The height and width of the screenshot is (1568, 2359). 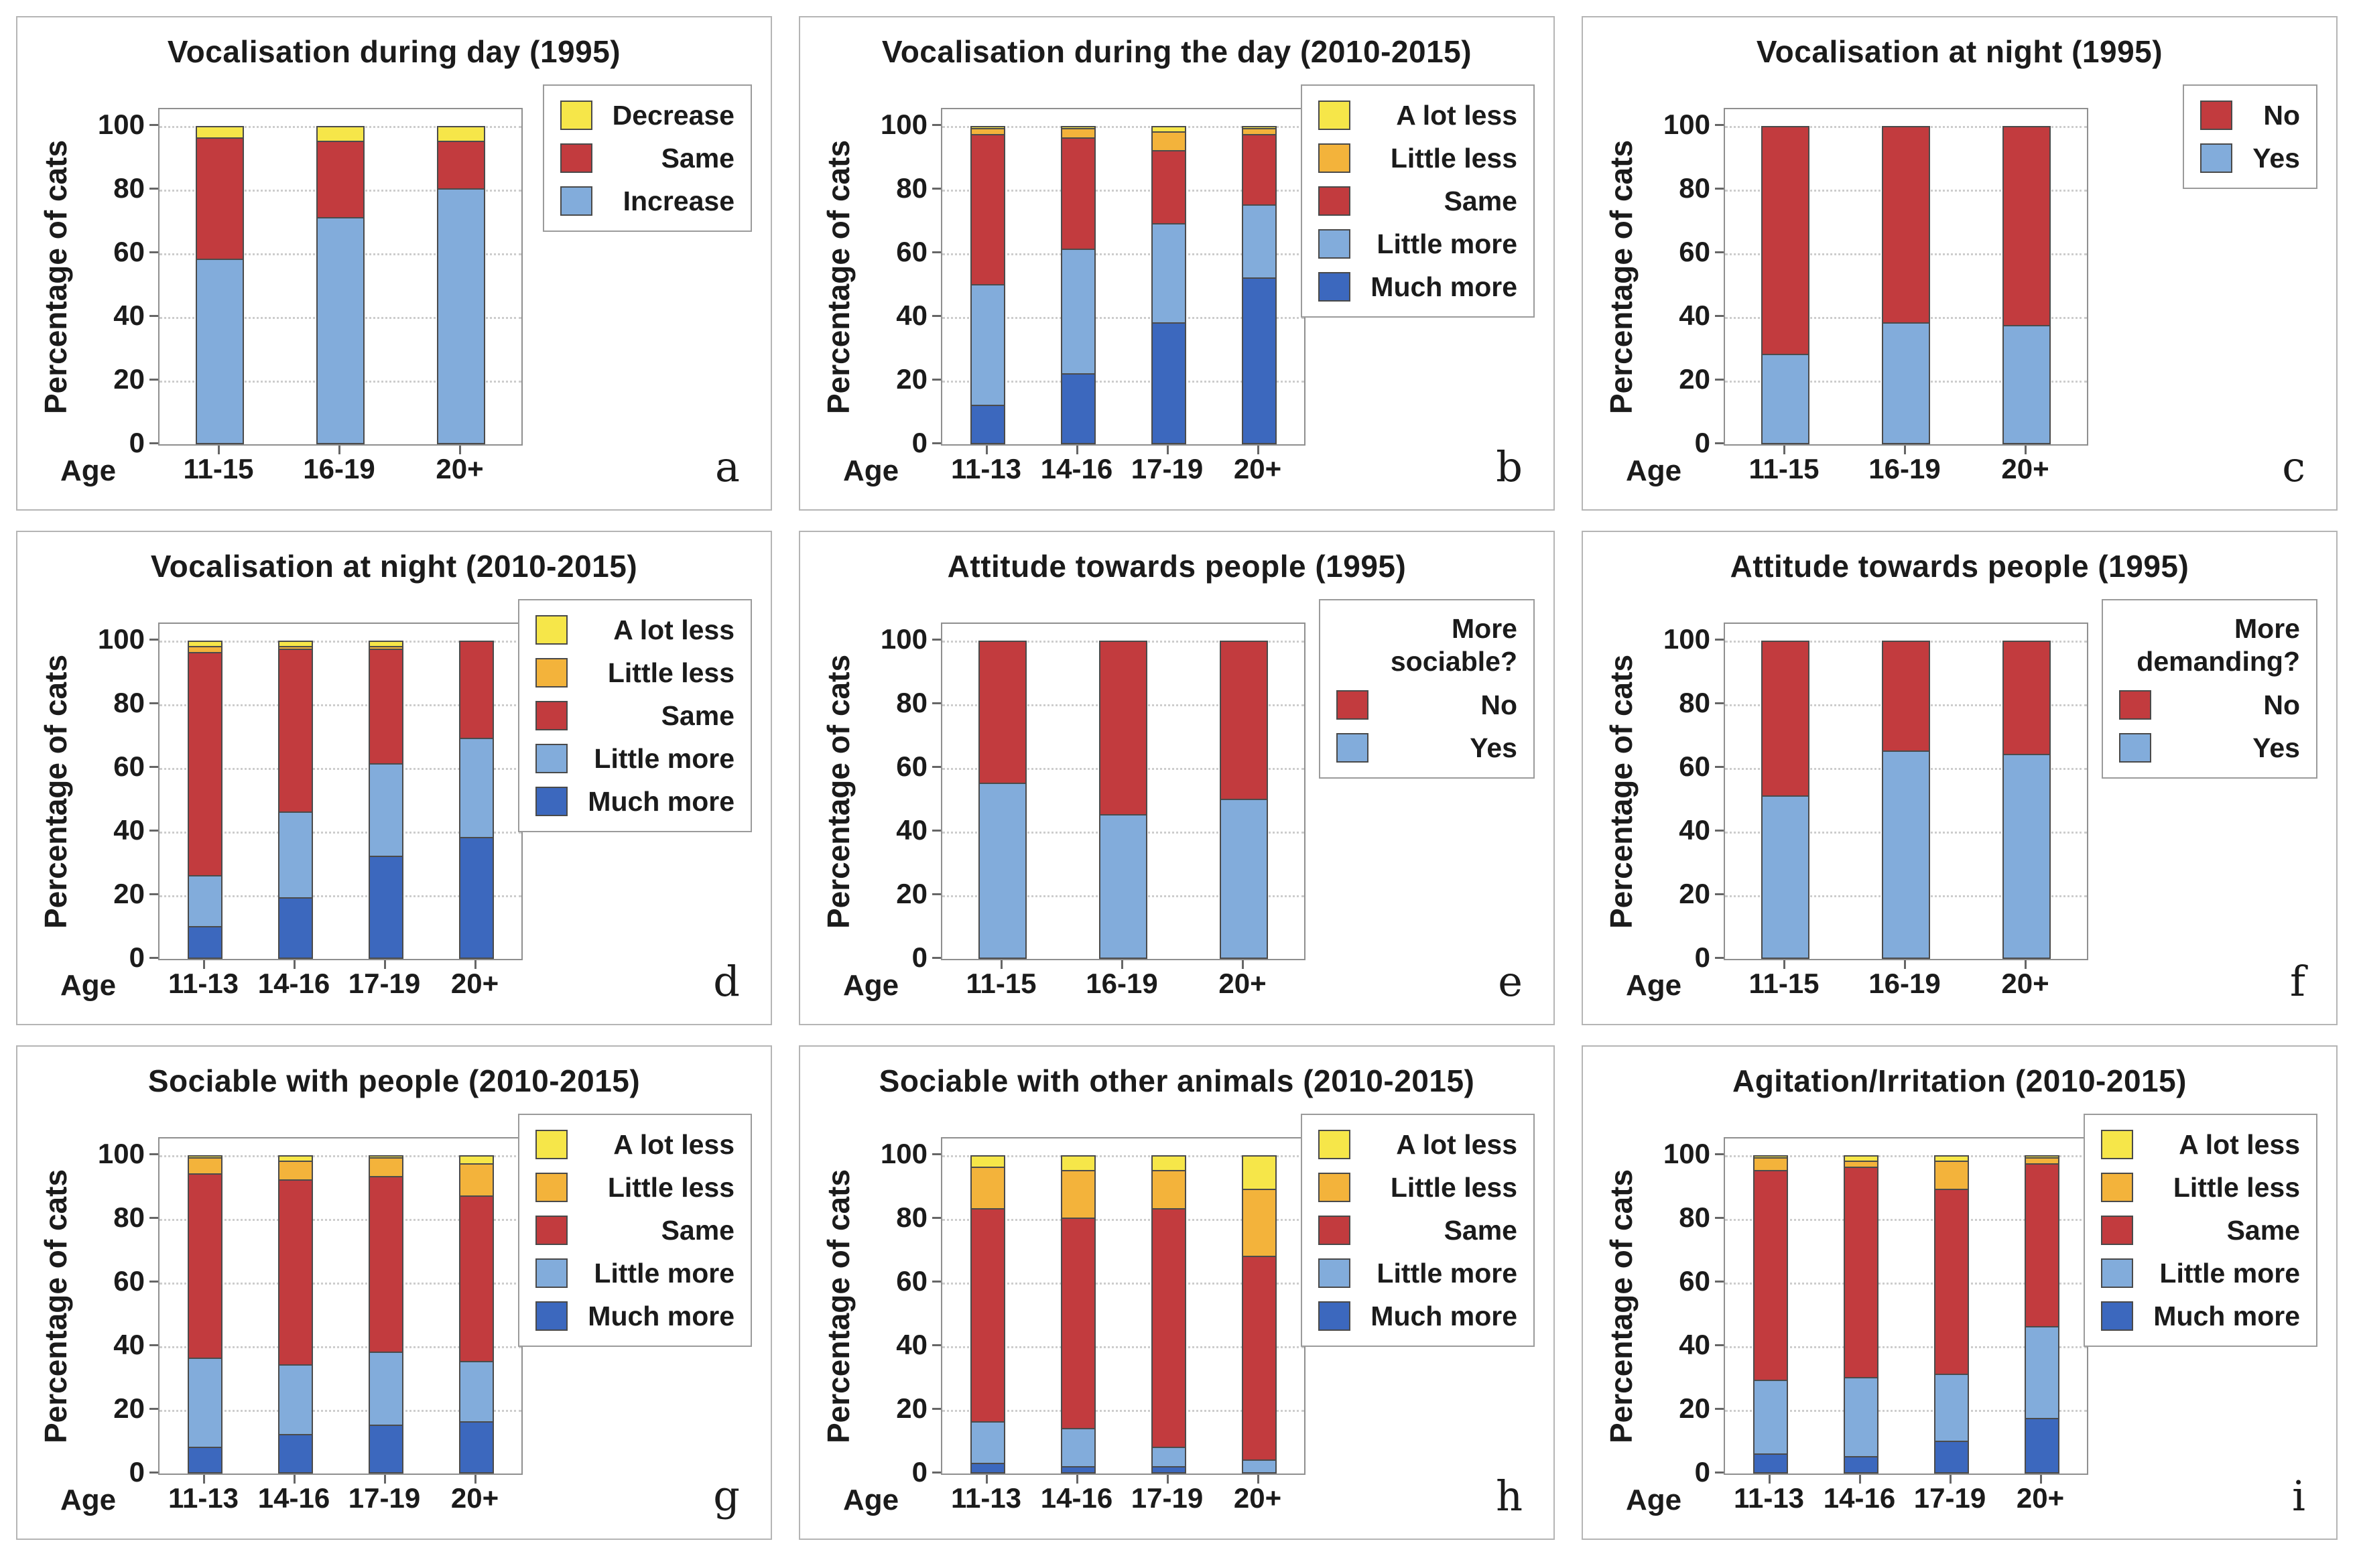 I want to click on legend-title: More sociable?, so click(x=1453, y=645).